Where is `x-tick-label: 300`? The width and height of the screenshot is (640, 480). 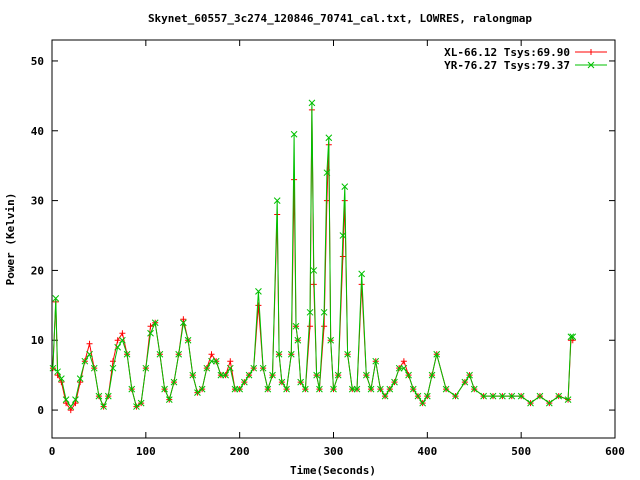
x-tick-label: 300 is located at coordinates (334, 451).